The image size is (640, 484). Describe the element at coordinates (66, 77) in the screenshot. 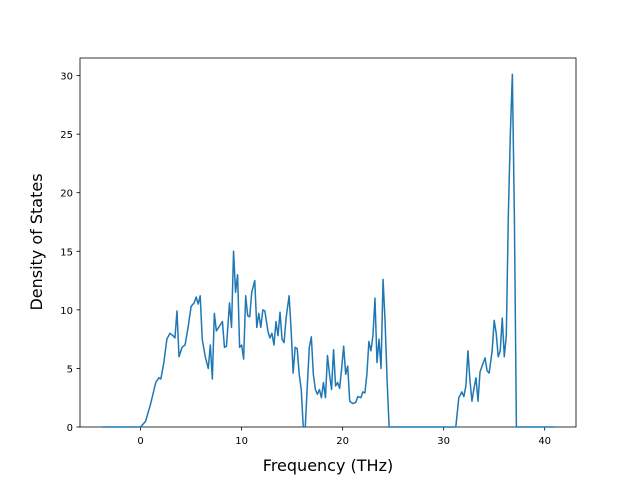

I see `y-tick-label: 30` at that location.